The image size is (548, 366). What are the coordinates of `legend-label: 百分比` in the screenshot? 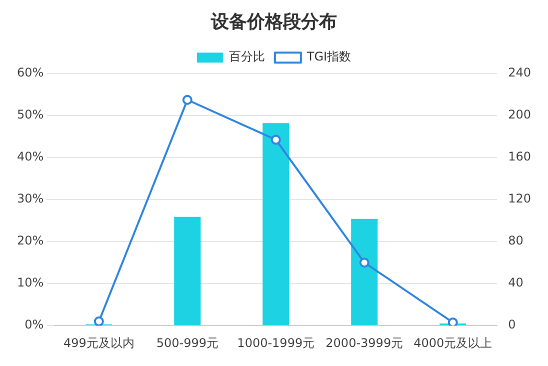 It's located at (246, 57).